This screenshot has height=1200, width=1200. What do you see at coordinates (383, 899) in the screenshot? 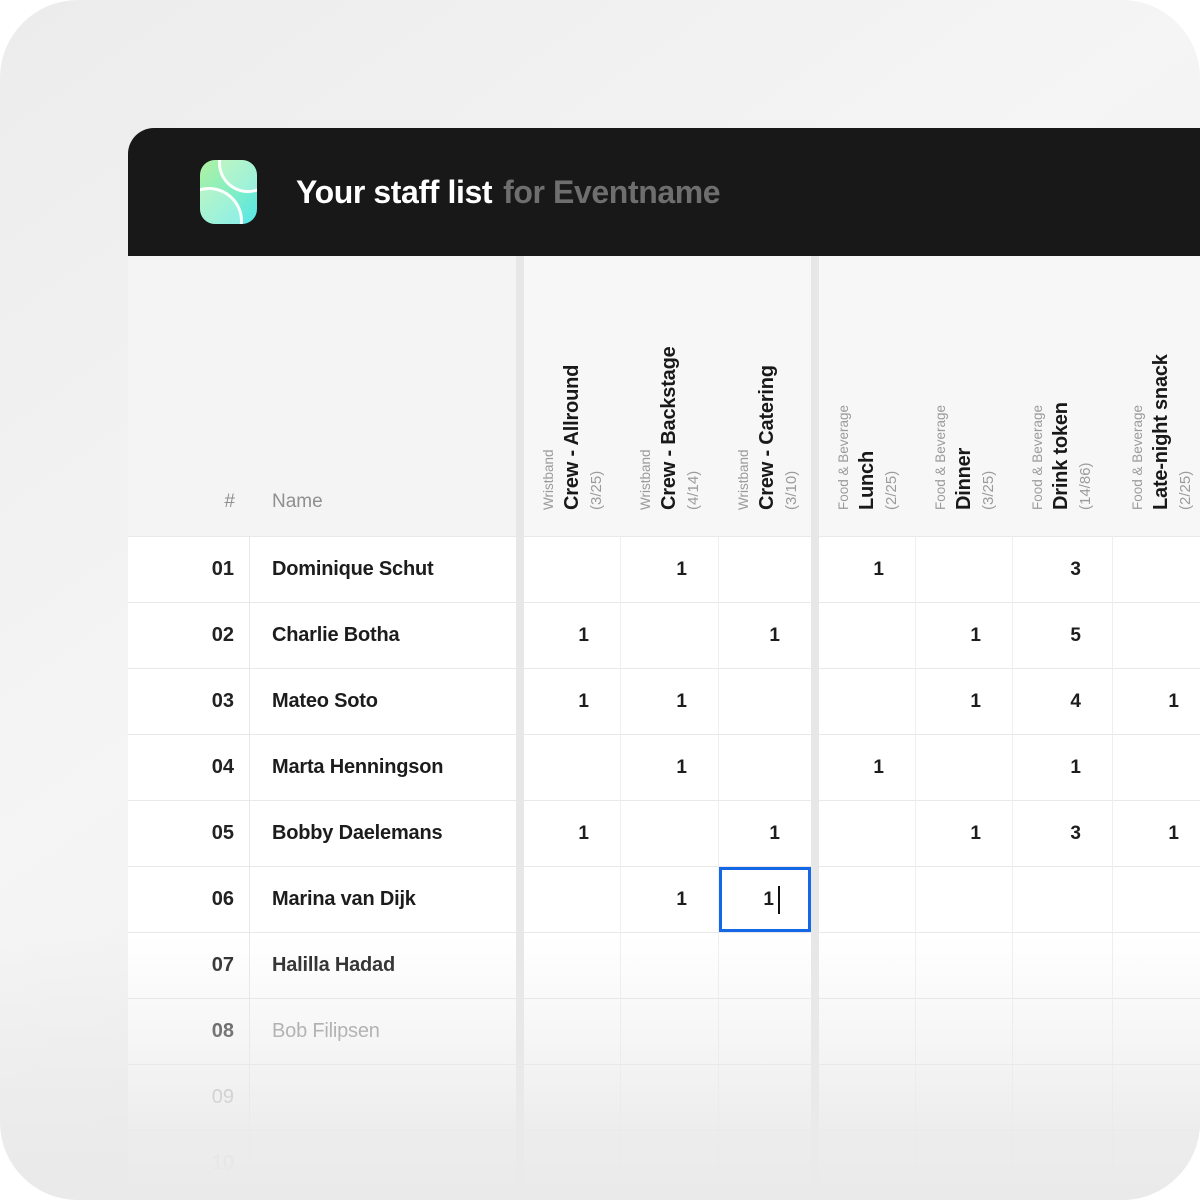
I see `staff-name: Marina van Dijk` at bounding box center [383, 899].